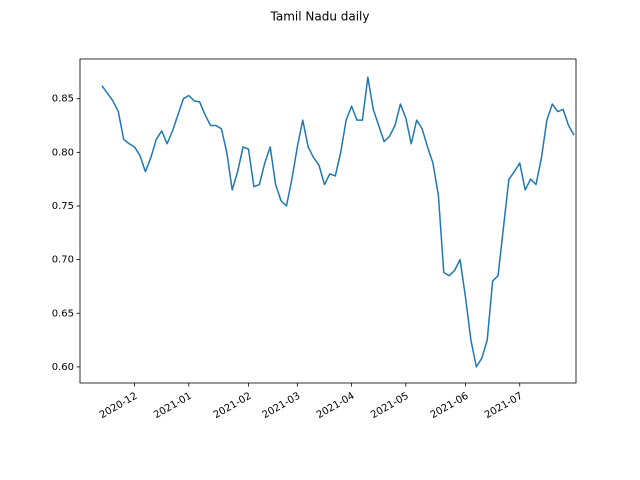 The height and width of the screenshot is (480, 640). Describe the element at coordinates (63, 313) in the screenshot. I see `y-tick-label: 0.65` at that location.